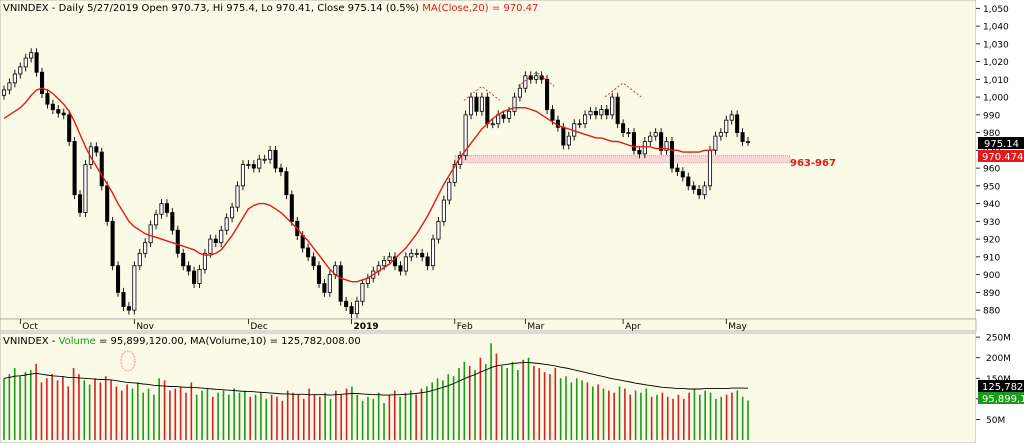 The image size is (1024, 443). What do you see at coordinates (813, 163) in the screenshot?
I see `support-zone-label: 963-967` at bounding box center [813, 163].